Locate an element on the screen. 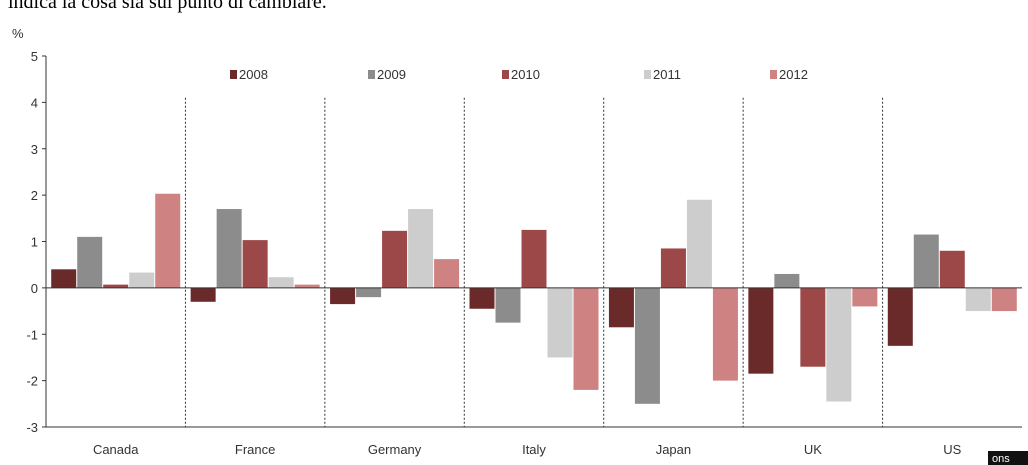 The height and width of the screenshot is (465, 1028). y-tick-label: 2 is located at coordinates (34, 195).